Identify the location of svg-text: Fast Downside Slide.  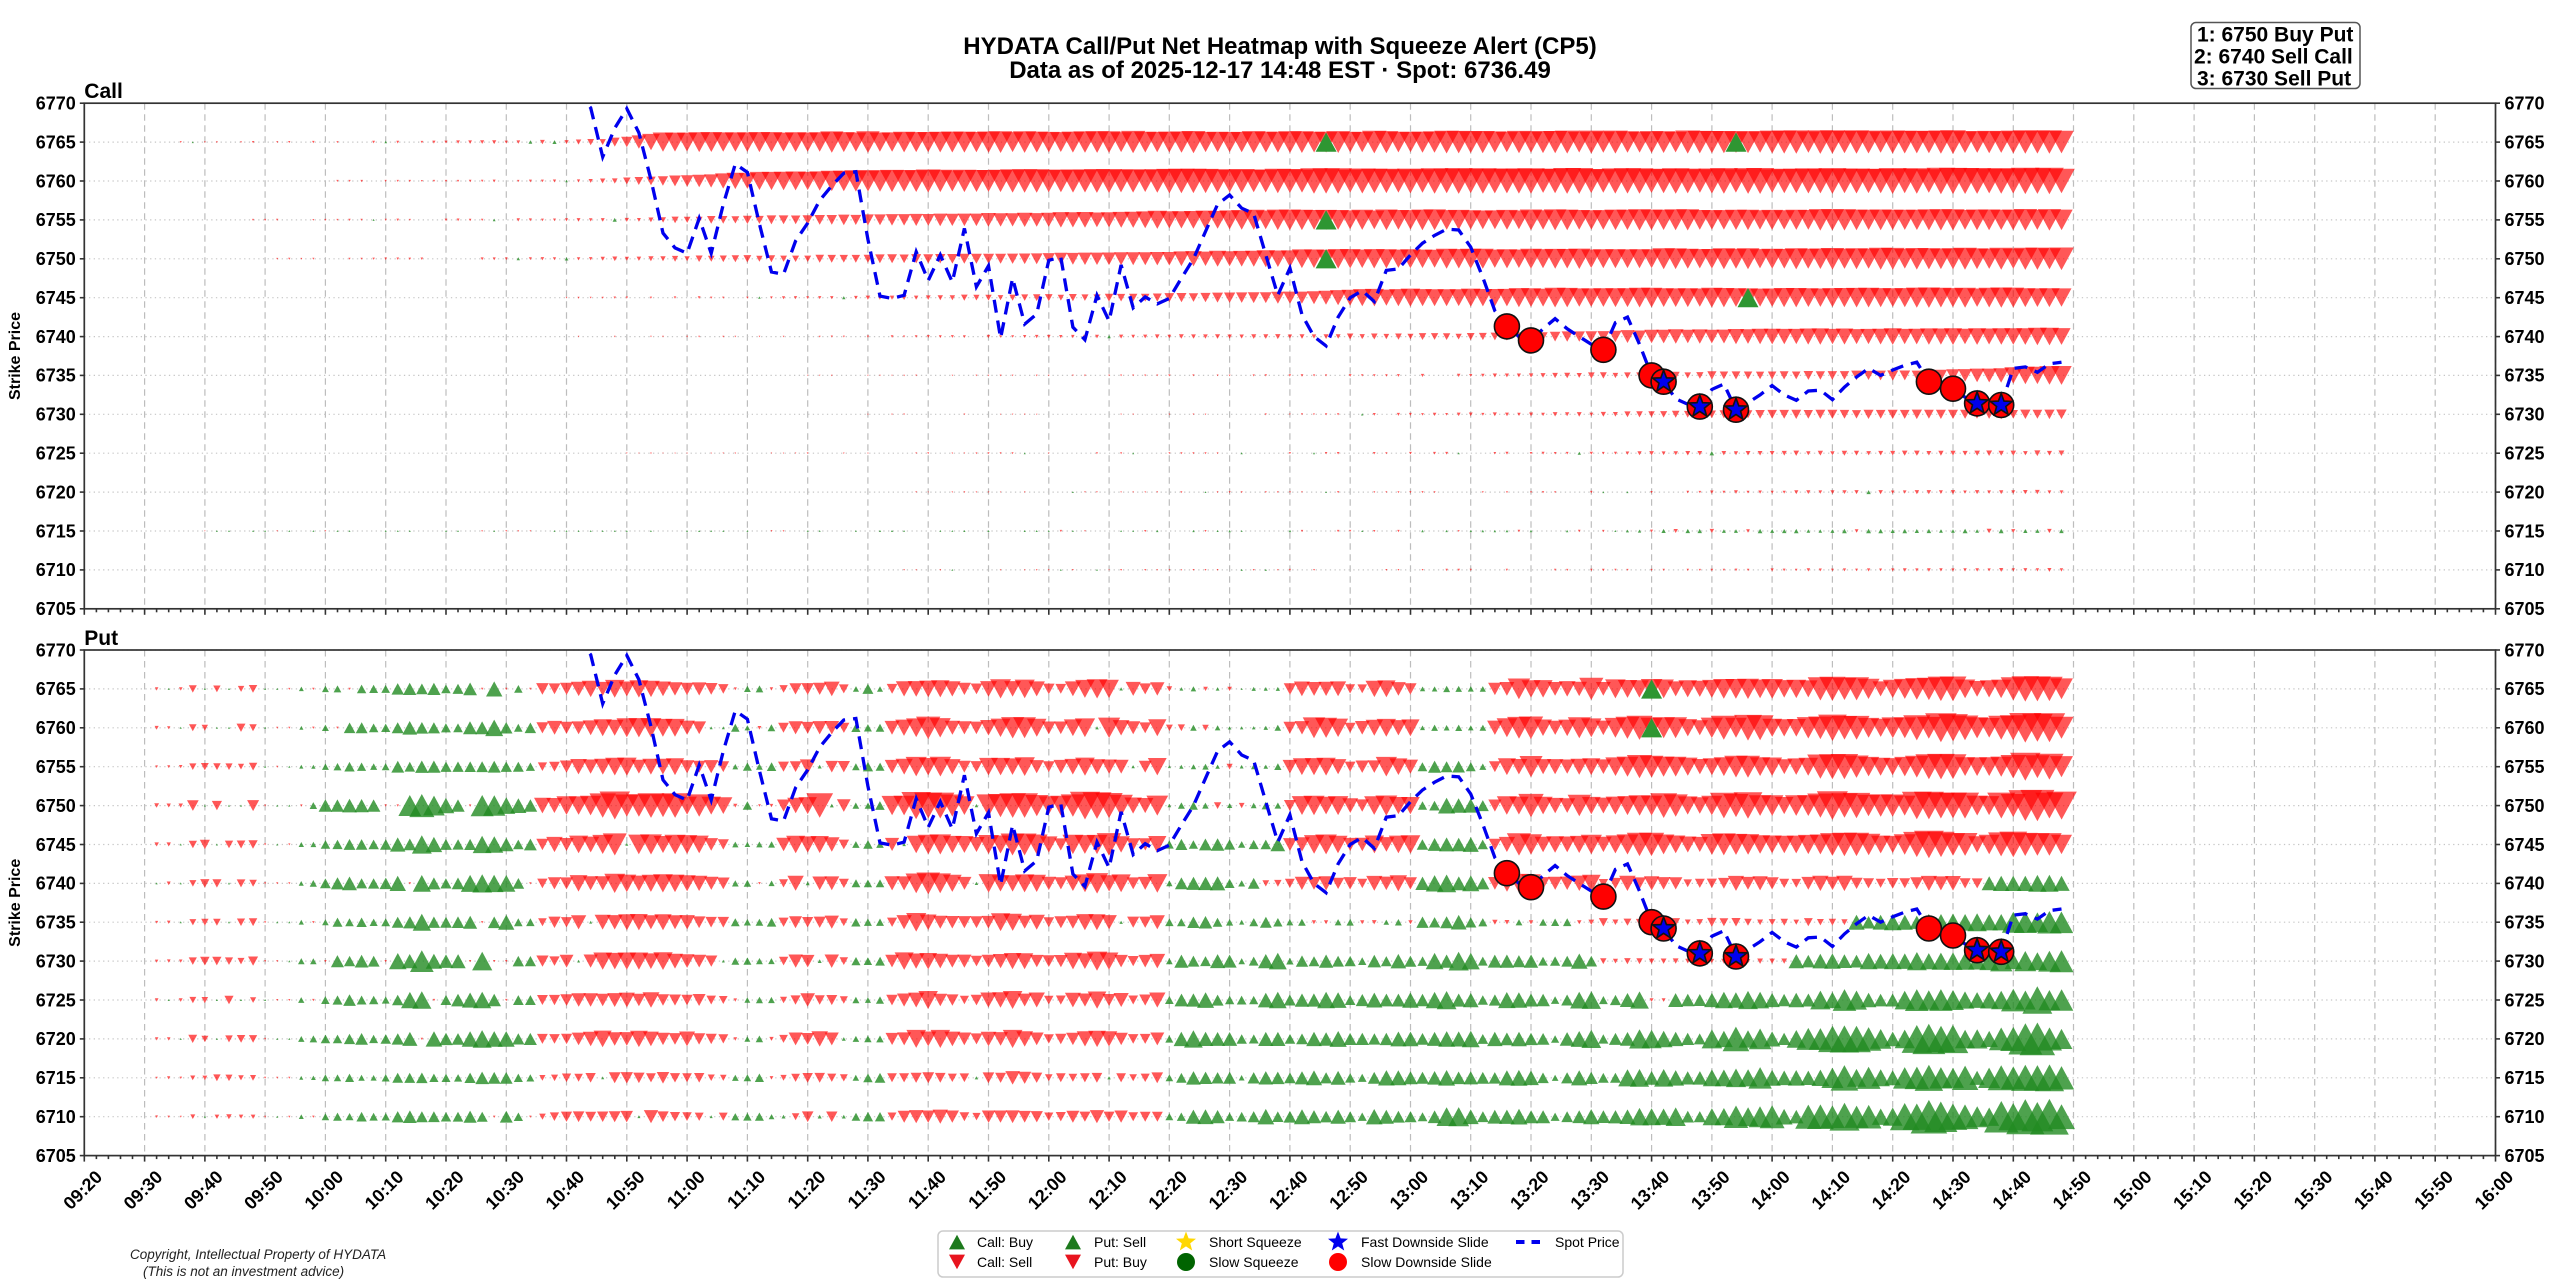
(1425, 1242).